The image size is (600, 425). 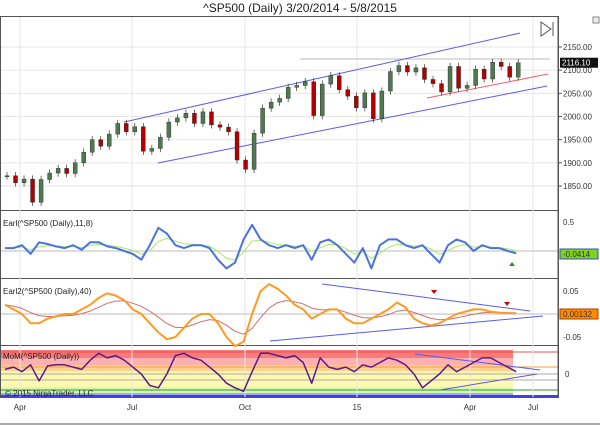 What do you see at coordinates (567, 374) in the screenshot?
I see `y-tick-label: 0` at bounding box center [567, 374].